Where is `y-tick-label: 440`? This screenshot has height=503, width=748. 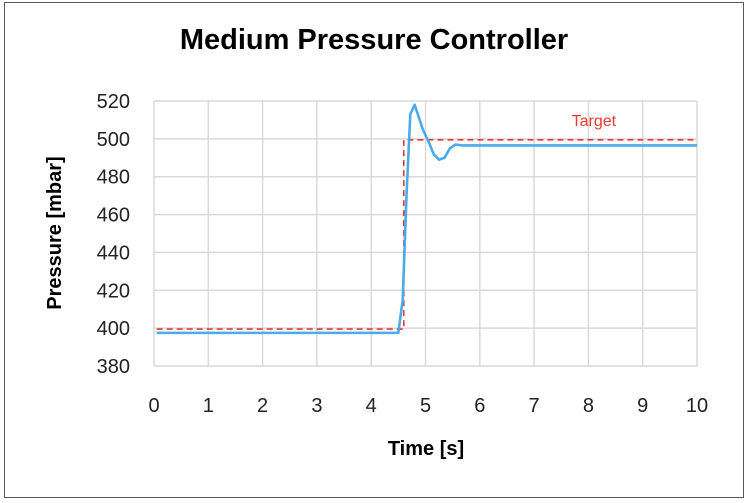 y-tick-label: 440 is located at coordinates (113, 253).